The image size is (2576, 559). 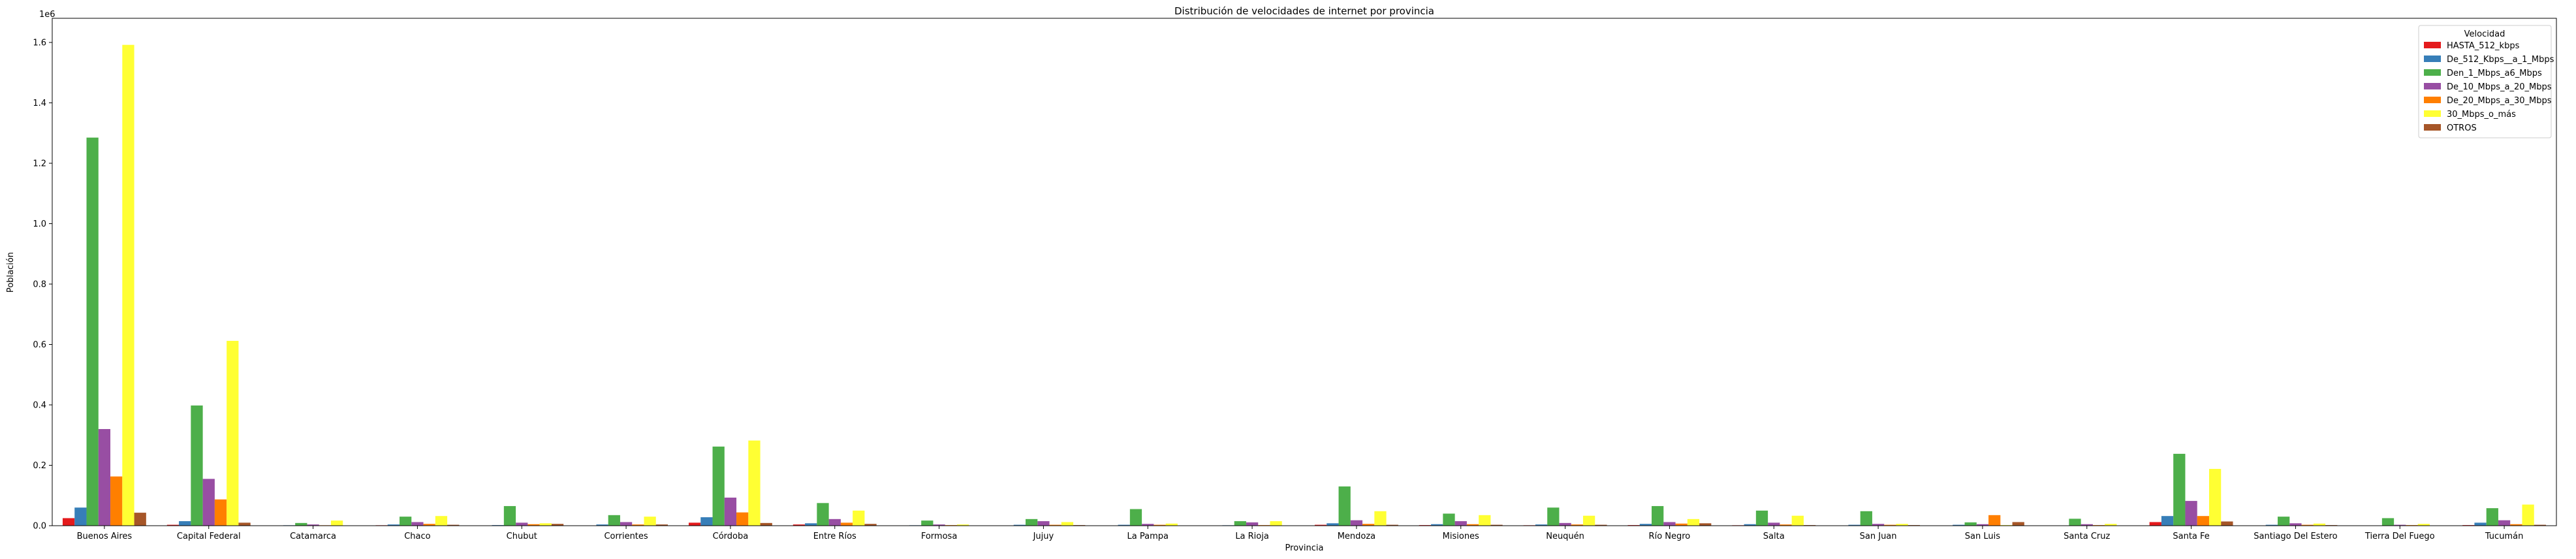 What do you see at coordinates (1148, 536) in the screenshot?
I see `x-tick-label: La Pampa` at bounding box center [1148, 536].